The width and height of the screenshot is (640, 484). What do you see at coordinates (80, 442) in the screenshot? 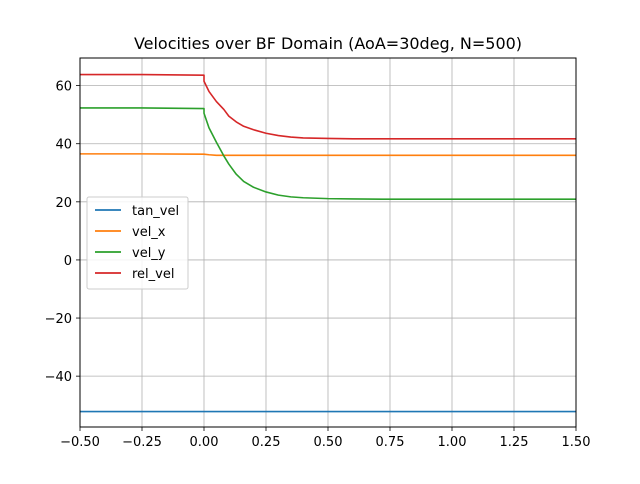
I see `x-tick-label: −0.50` at bounding box center [80, 442].